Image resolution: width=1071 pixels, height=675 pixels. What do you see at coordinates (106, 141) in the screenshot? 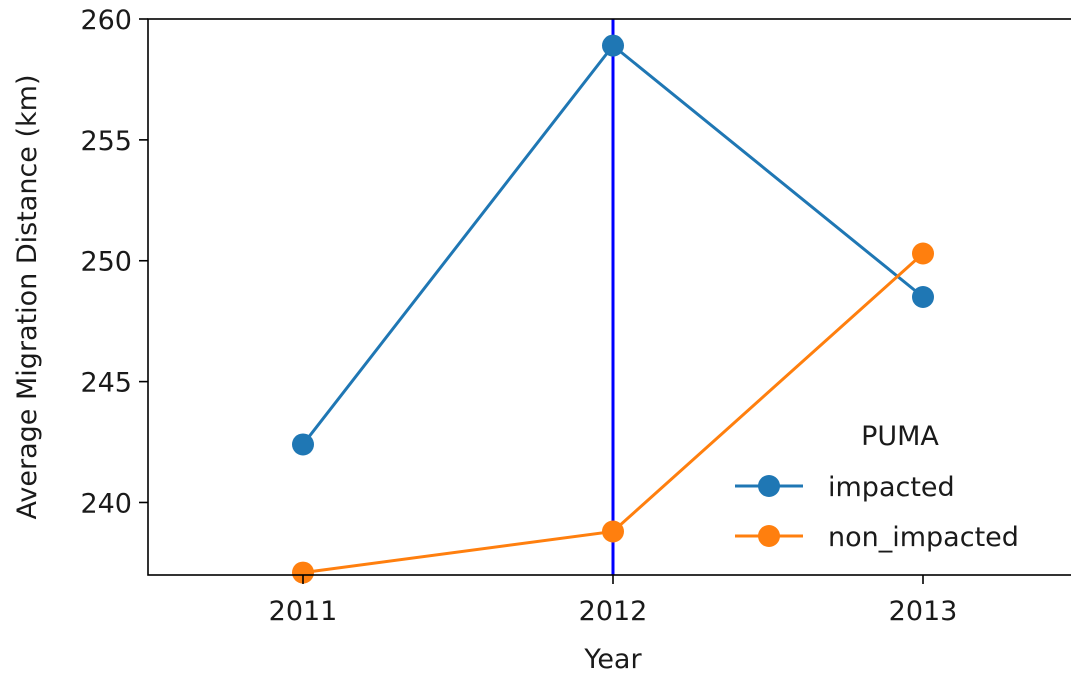
I see `y-tick-label: 255` at bounding box center [106, 141].